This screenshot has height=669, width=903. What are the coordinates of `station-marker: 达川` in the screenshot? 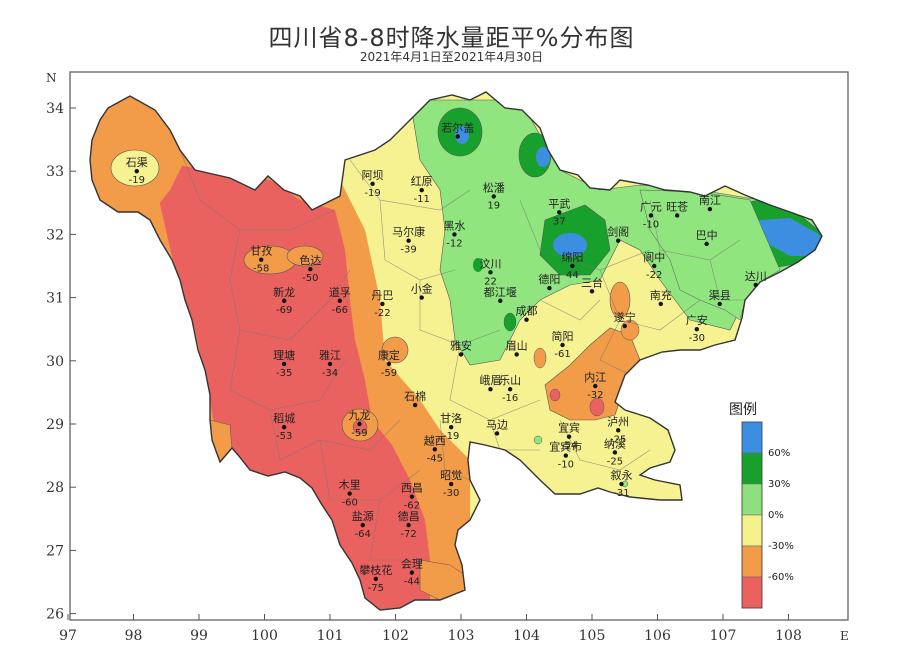 It's located at (756, 279).